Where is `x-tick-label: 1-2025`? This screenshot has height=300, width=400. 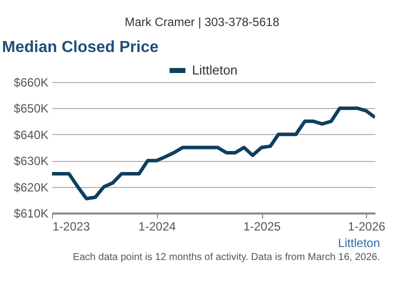
x-tick-label: 1-2025 is located at coordinates (262, 227).